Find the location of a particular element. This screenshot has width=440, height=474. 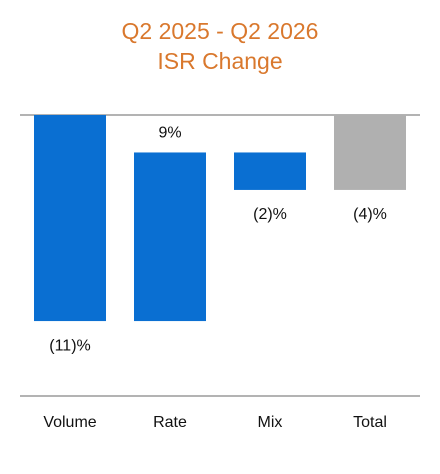

value-label: 9% is located at coordinates (169, 133).